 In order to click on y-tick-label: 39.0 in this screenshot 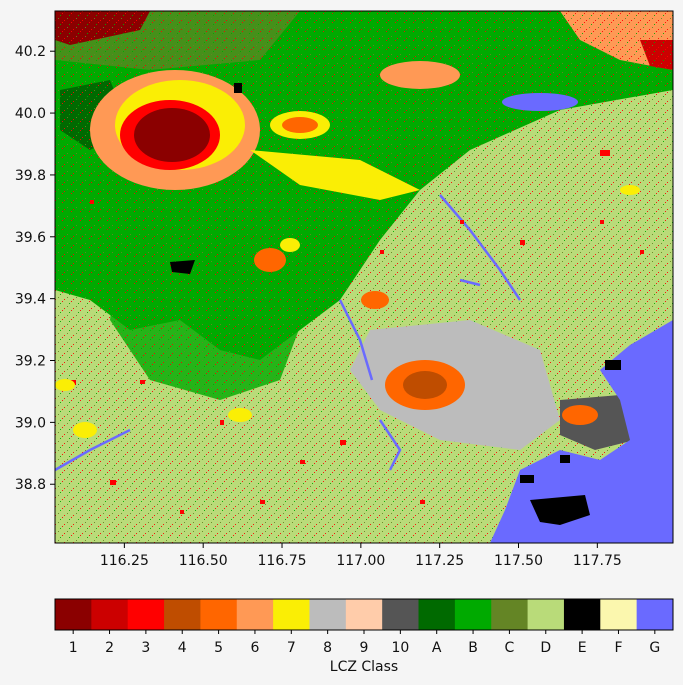, I will do `click(30, 423)`.